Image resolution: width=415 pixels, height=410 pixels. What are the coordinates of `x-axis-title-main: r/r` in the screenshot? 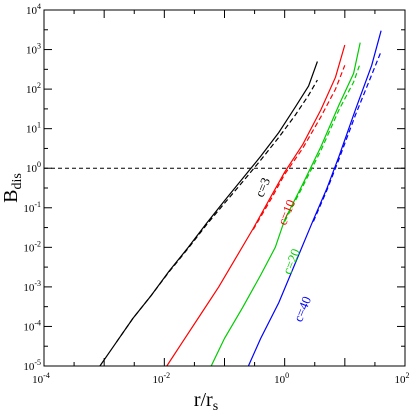 It's located at (203, 399).